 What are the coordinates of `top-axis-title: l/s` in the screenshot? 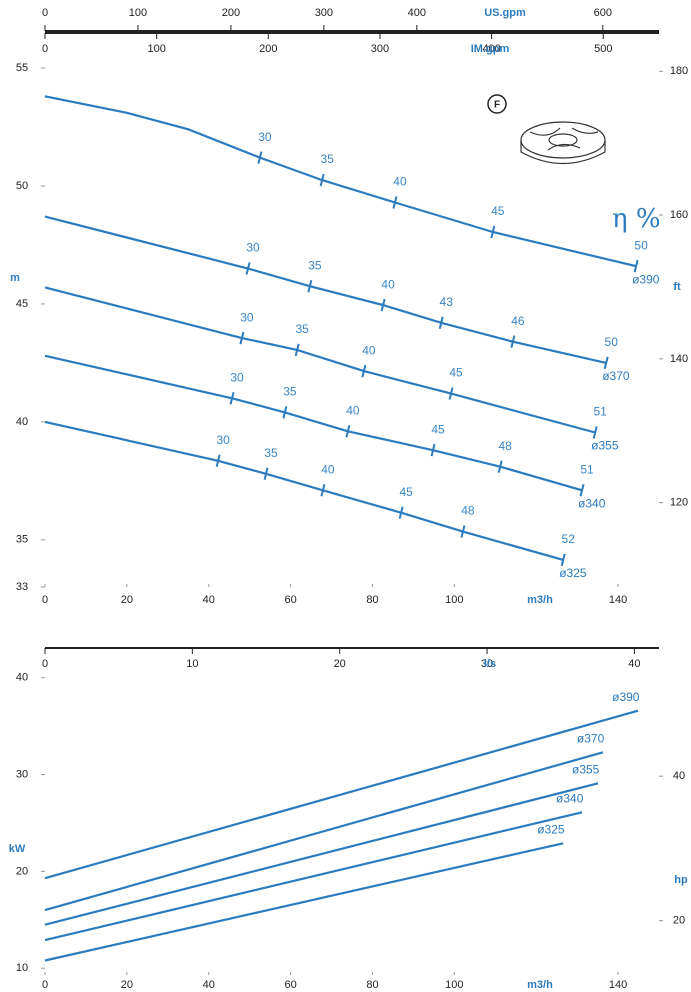 It's located at (490, 664).